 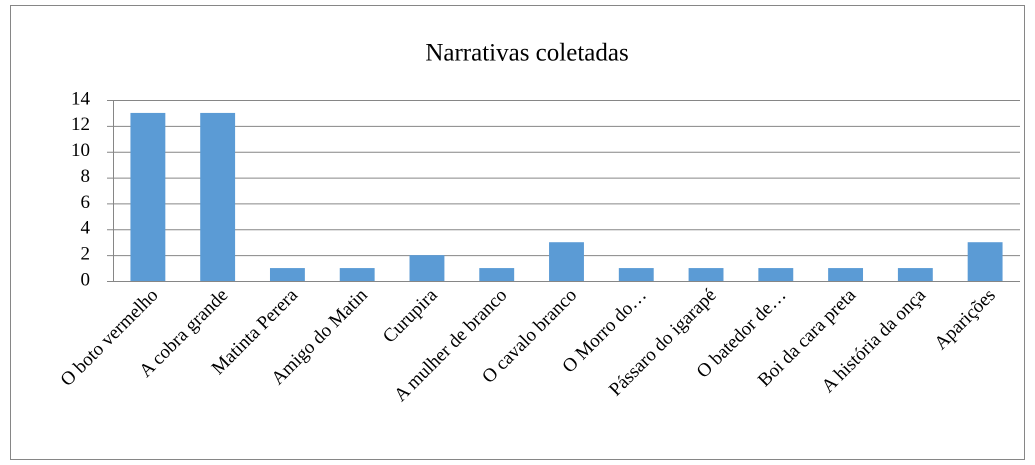 What do you see at coordinates (80, 124) in the screenshot?
I see `y-tick-label: 12` at bounding box center [80, 124].